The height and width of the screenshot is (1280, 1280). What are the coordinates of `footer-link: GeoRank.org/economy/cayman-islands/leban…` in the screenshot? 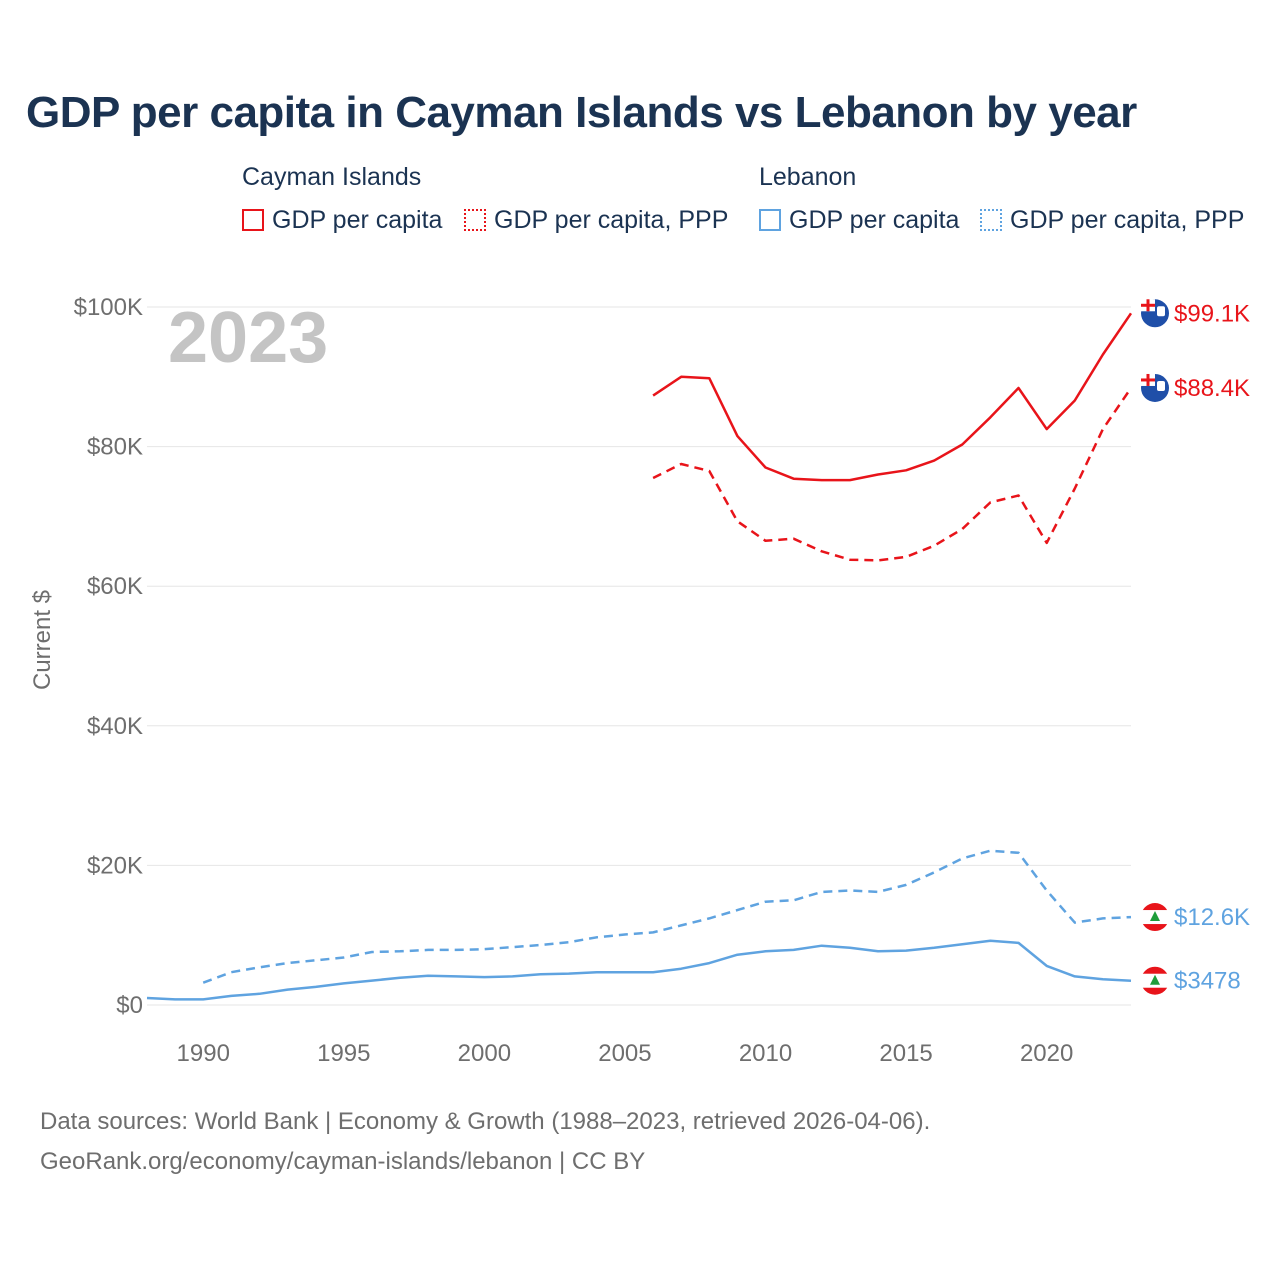 It's located at (343, 1161).